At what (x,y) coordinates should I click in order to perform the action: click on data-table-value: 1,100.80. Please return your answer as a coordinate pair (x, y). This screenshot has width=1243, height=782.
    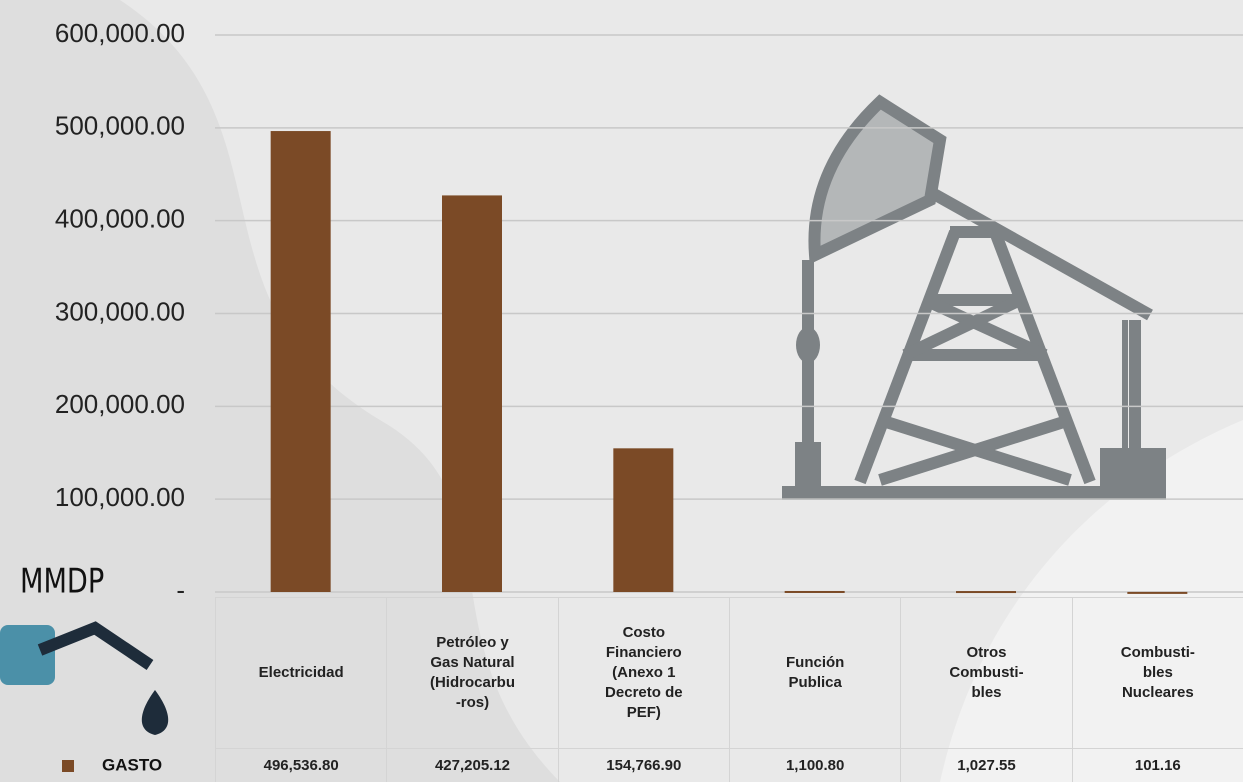
    Looking at the image, I should click on (815, 765).